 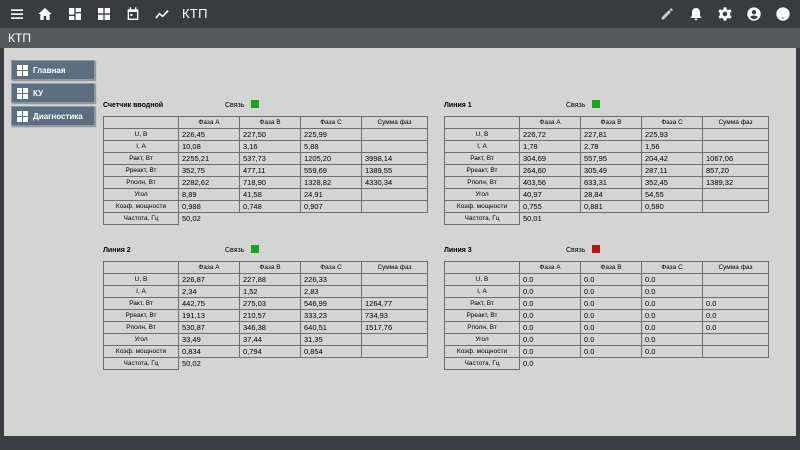 What do you see at coordinates (696, 14) in the screenshot?
I see `bell-icon` at bounding box center [696, 14].